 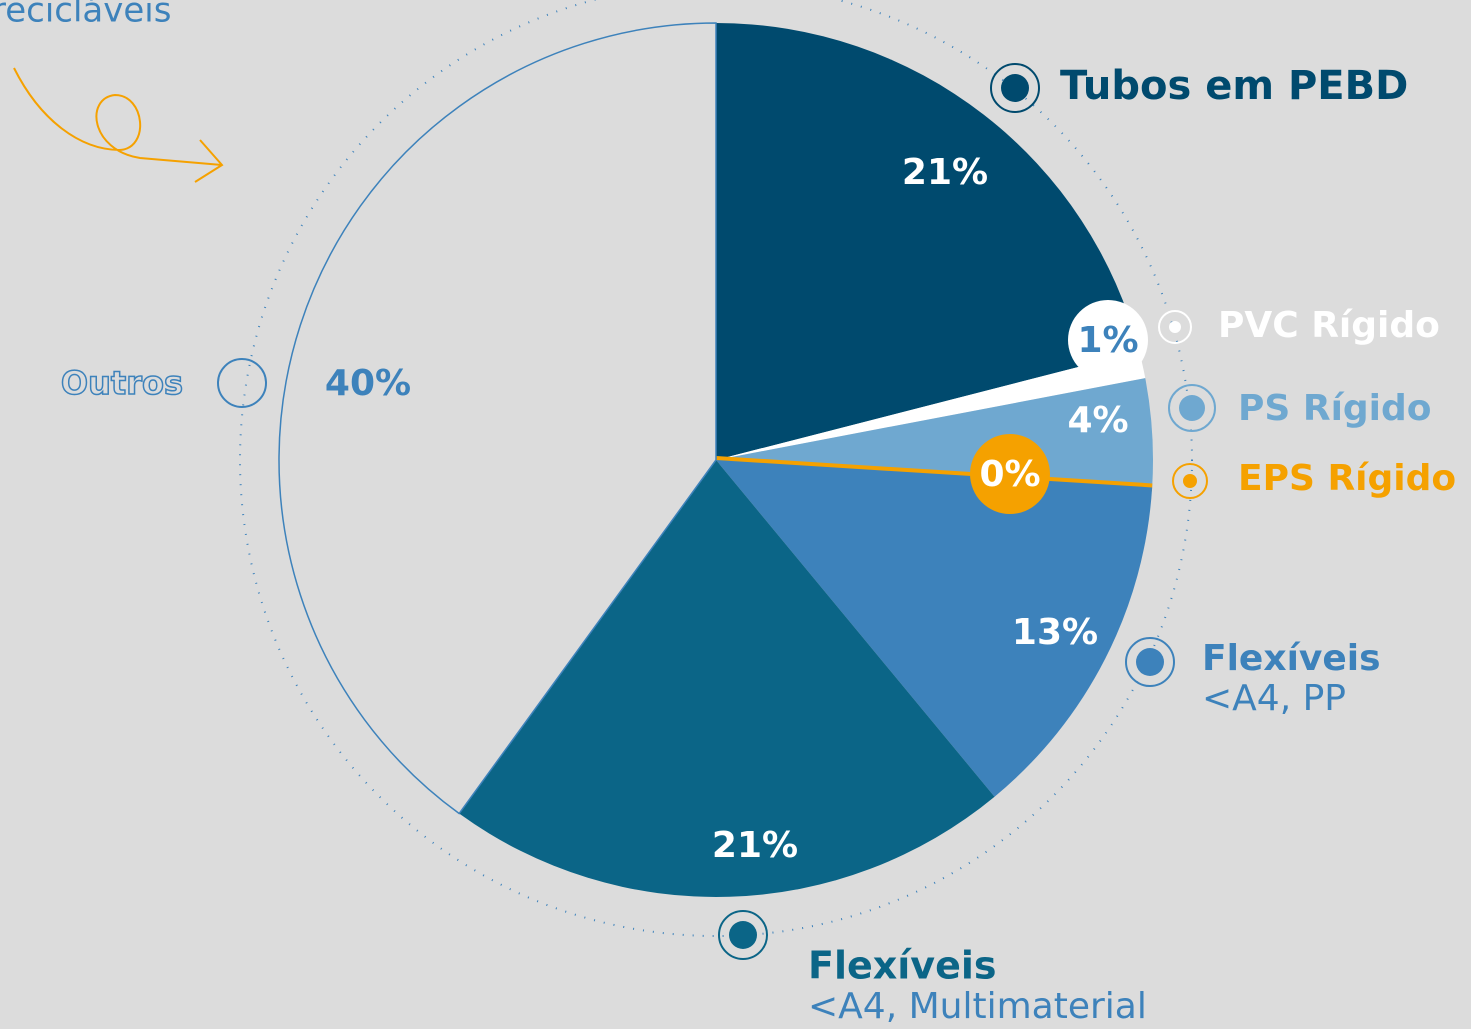 What do you see at coordinates (1347, 478) in the screenshot?
I see `legend-label: EPS Rígido` at bounding box center [1347, 478].